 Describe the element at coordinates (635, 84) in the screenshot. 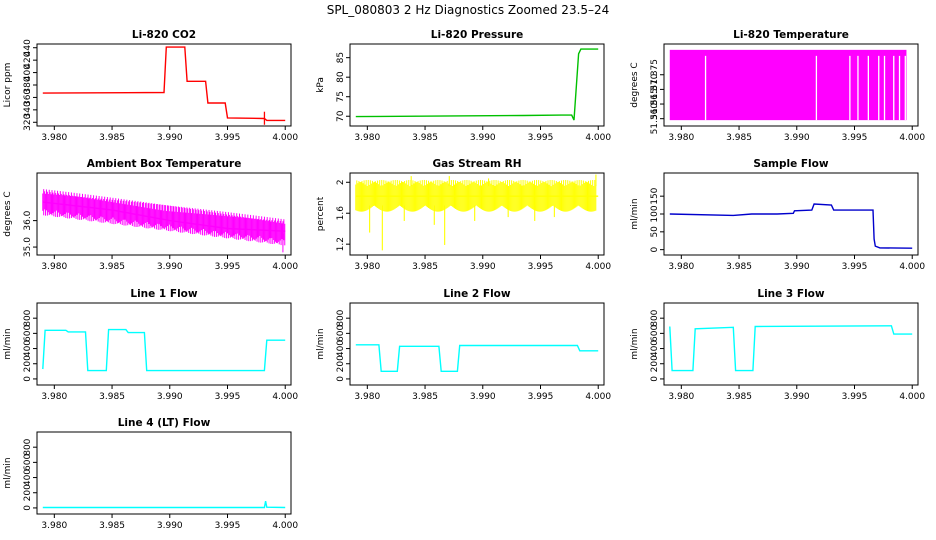

I see `y-axis-label: degrees C` at that location.